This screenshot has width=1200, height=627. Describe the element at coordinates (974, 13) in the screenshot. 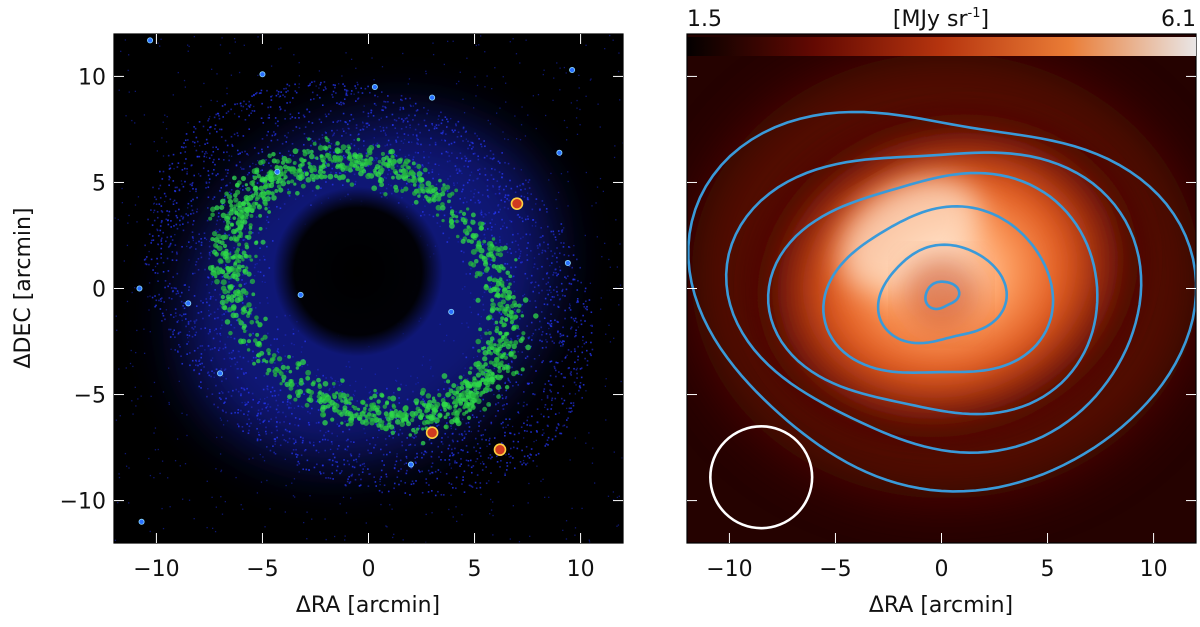

I see `colorbar-unit-exponent: -1` at that location.